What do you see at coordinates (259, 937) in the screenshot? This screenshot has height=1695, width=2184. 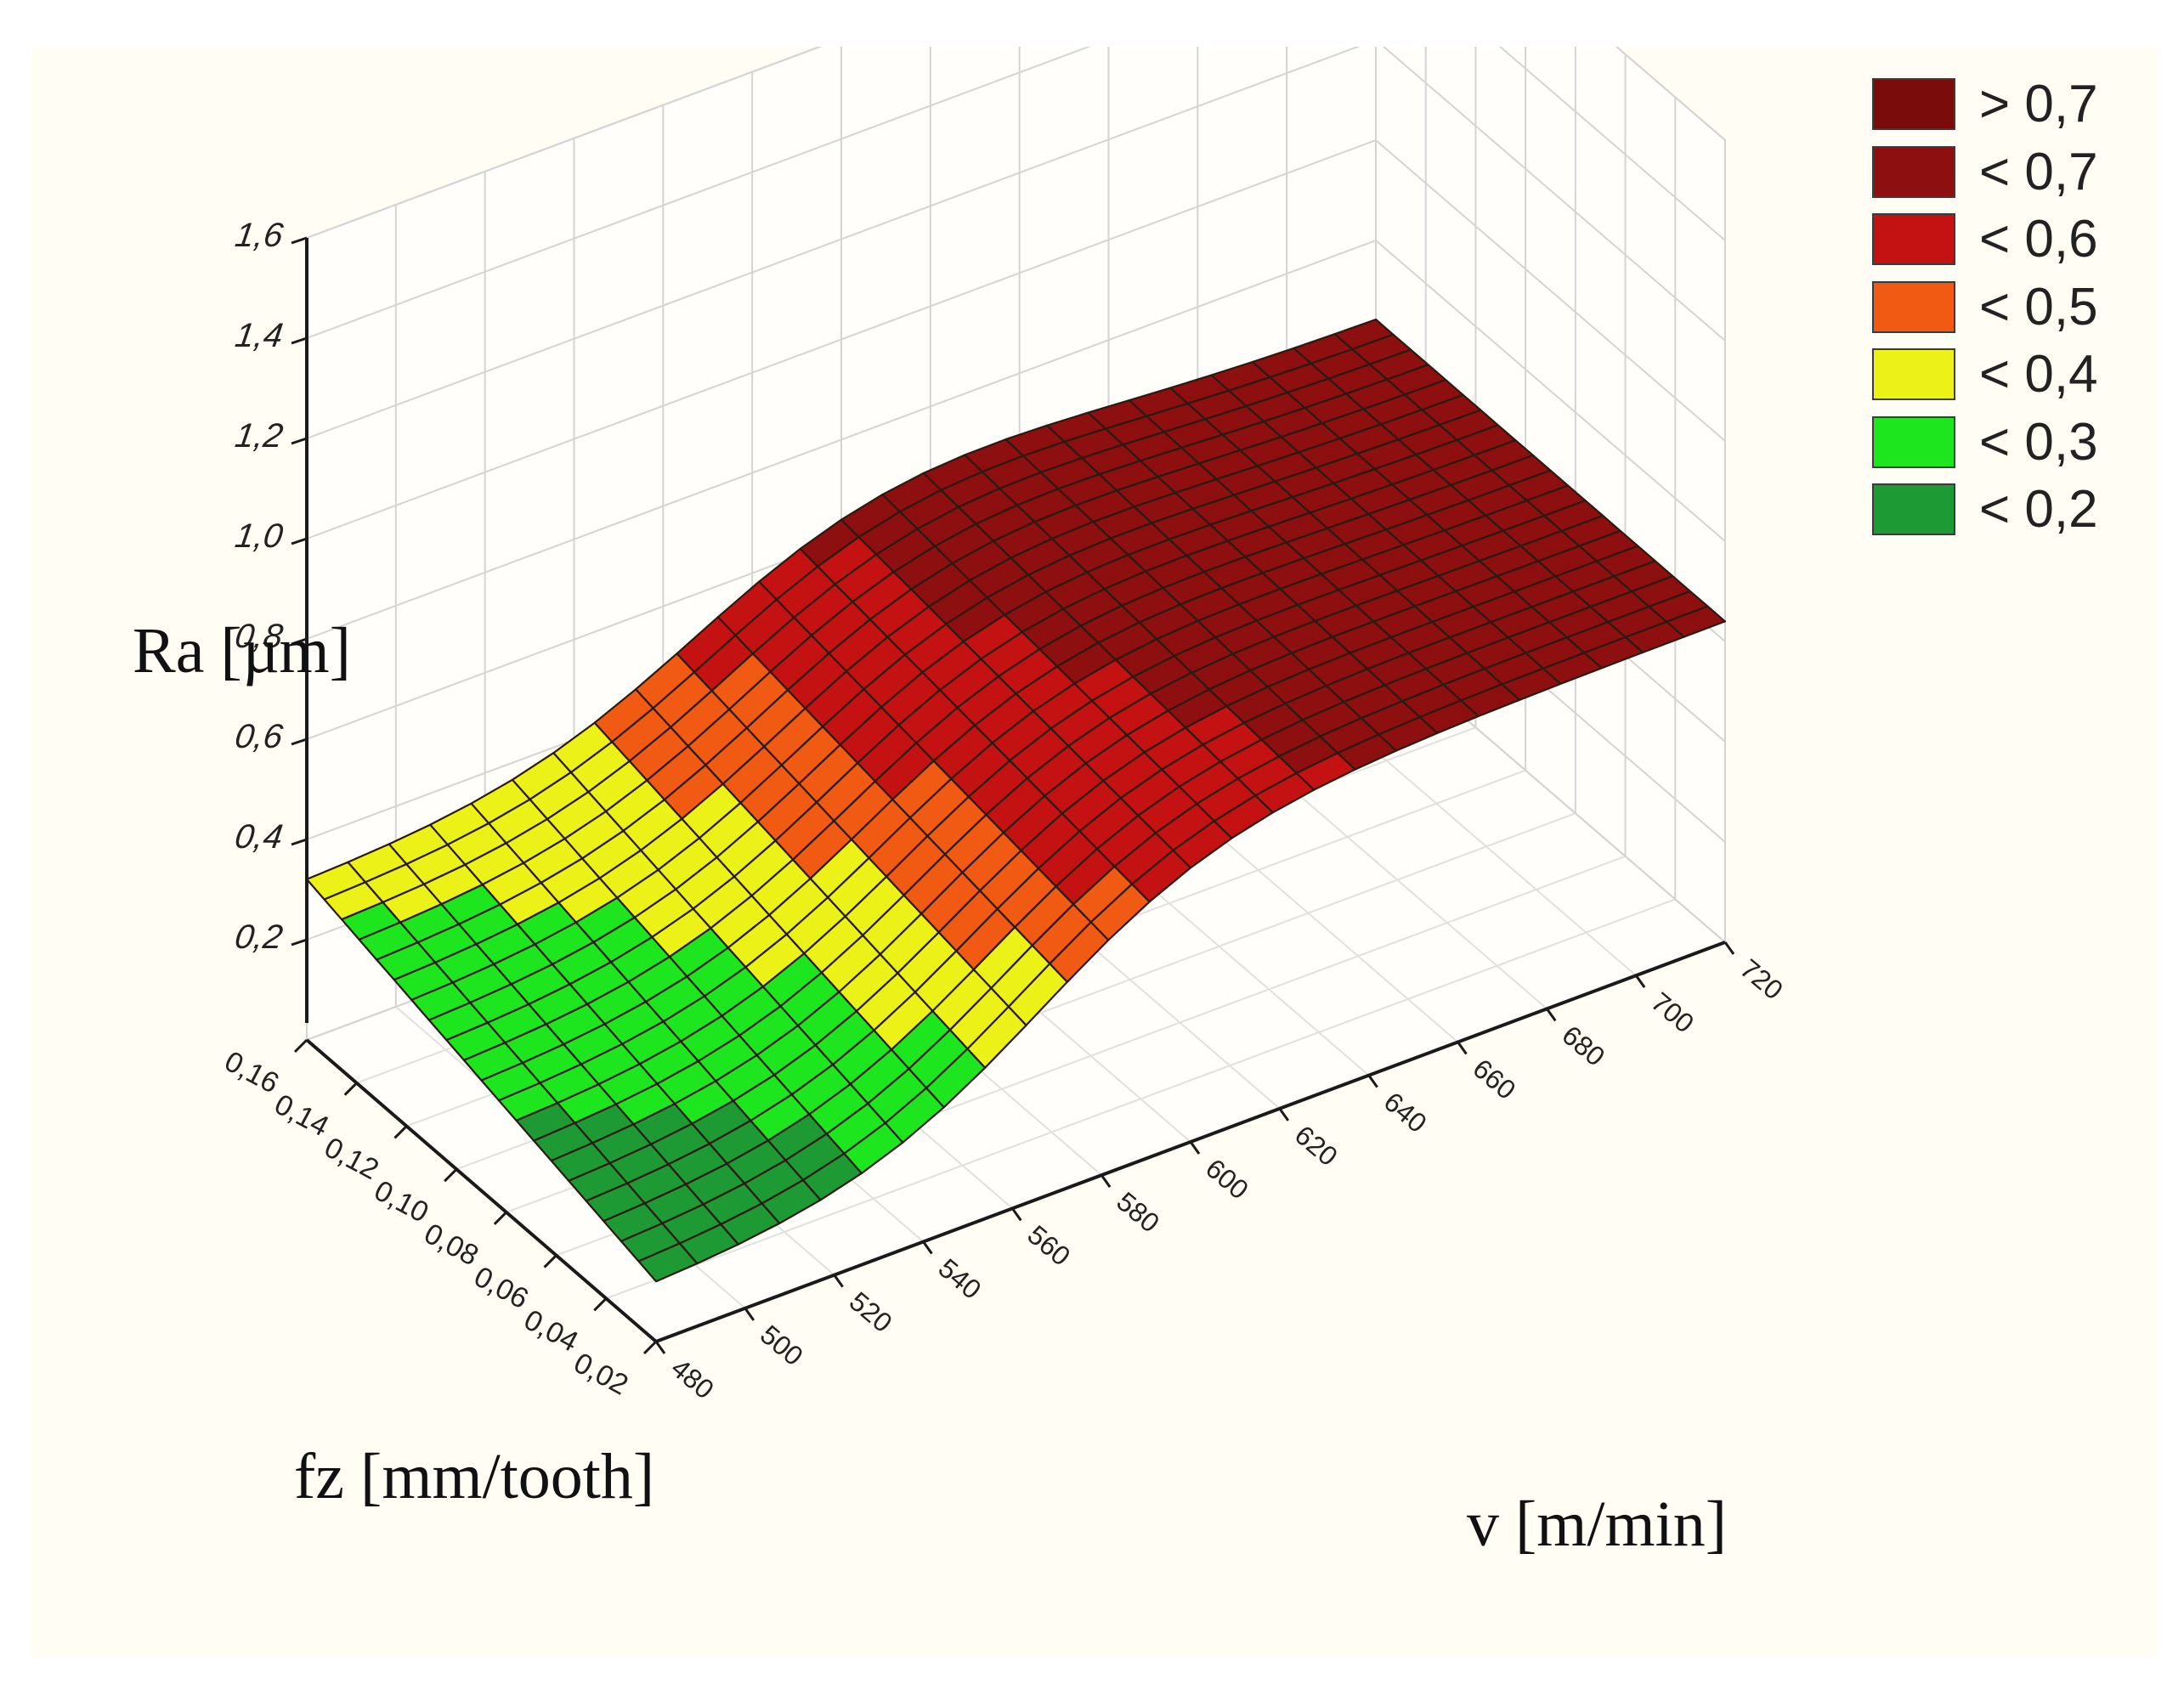 I see `z-tick-label: 0,2` at bounding box center [259, 937].